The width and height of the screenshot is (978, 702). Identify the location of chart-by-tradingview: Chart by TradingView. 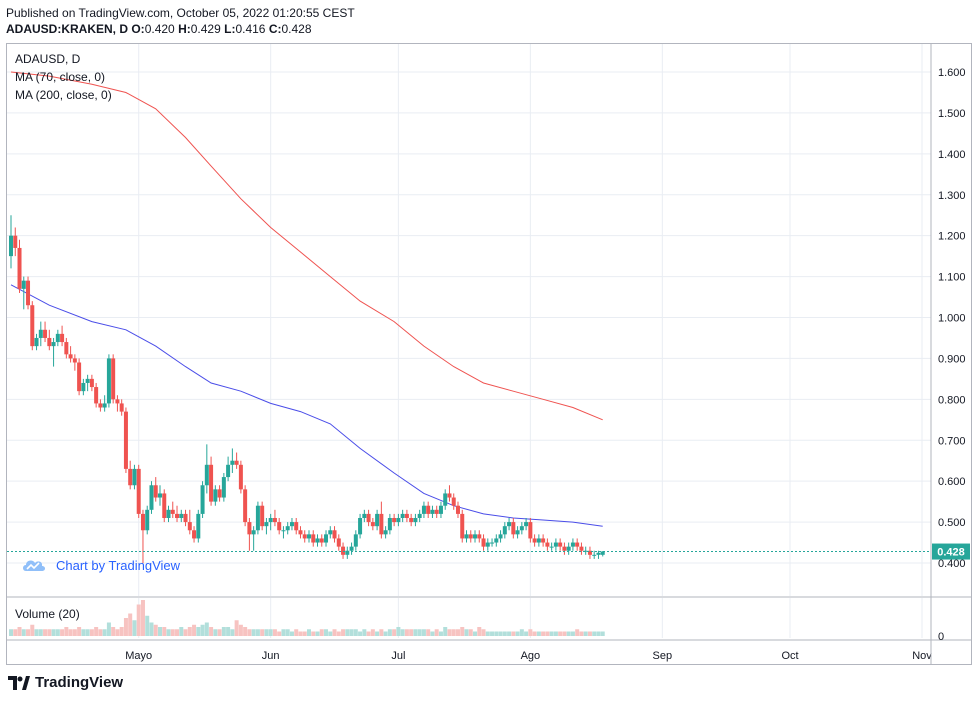
(101, 565).